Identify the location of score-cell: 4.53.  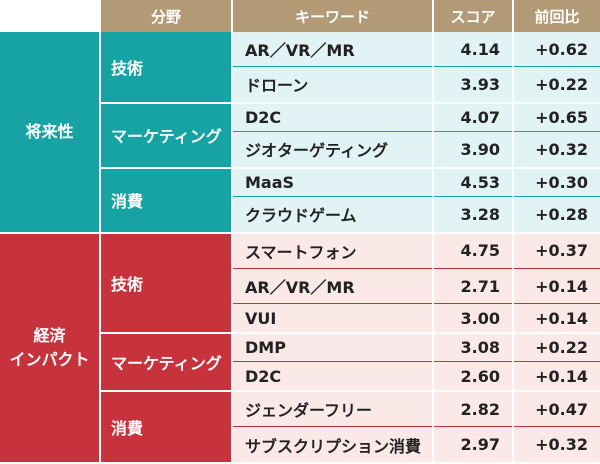
(472, 182).